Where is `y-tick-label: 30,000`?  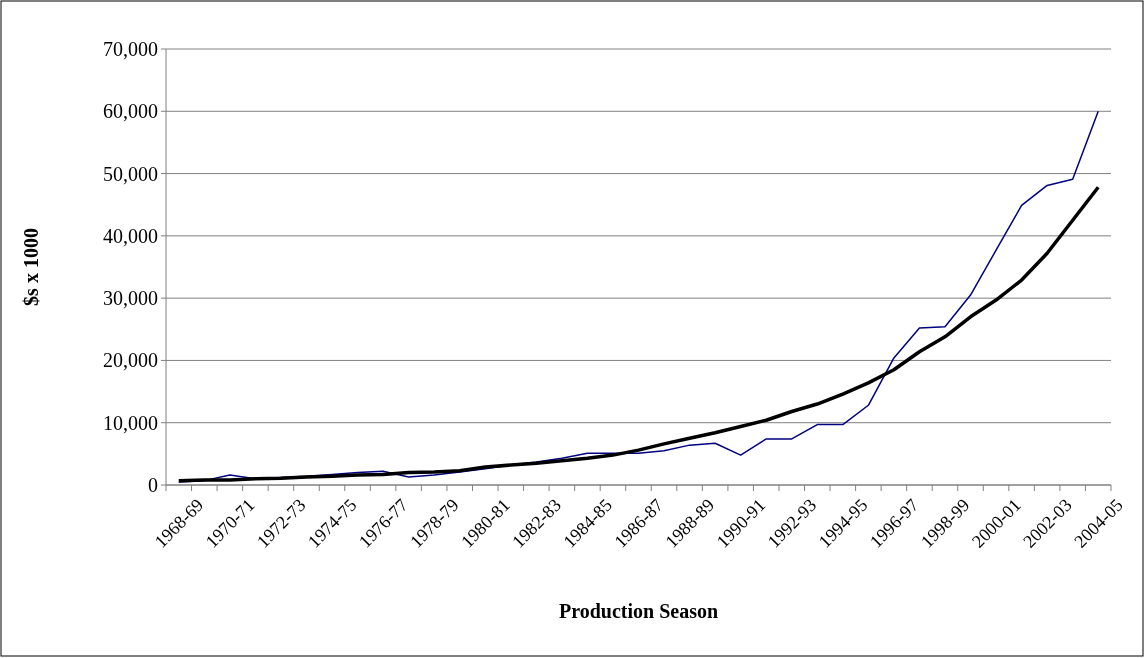 y-tick-label: 30,000 is located at coordinates (130, 298).